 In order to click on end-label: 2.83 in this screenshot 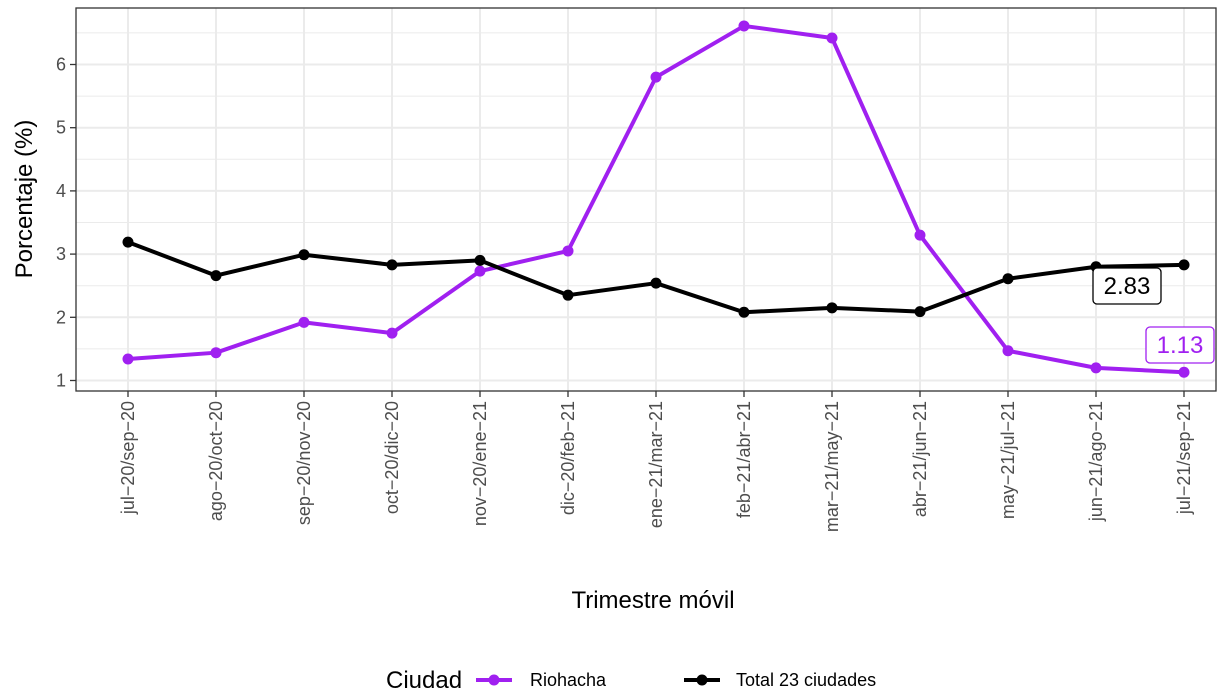, I will do `click(1127, 286)`.